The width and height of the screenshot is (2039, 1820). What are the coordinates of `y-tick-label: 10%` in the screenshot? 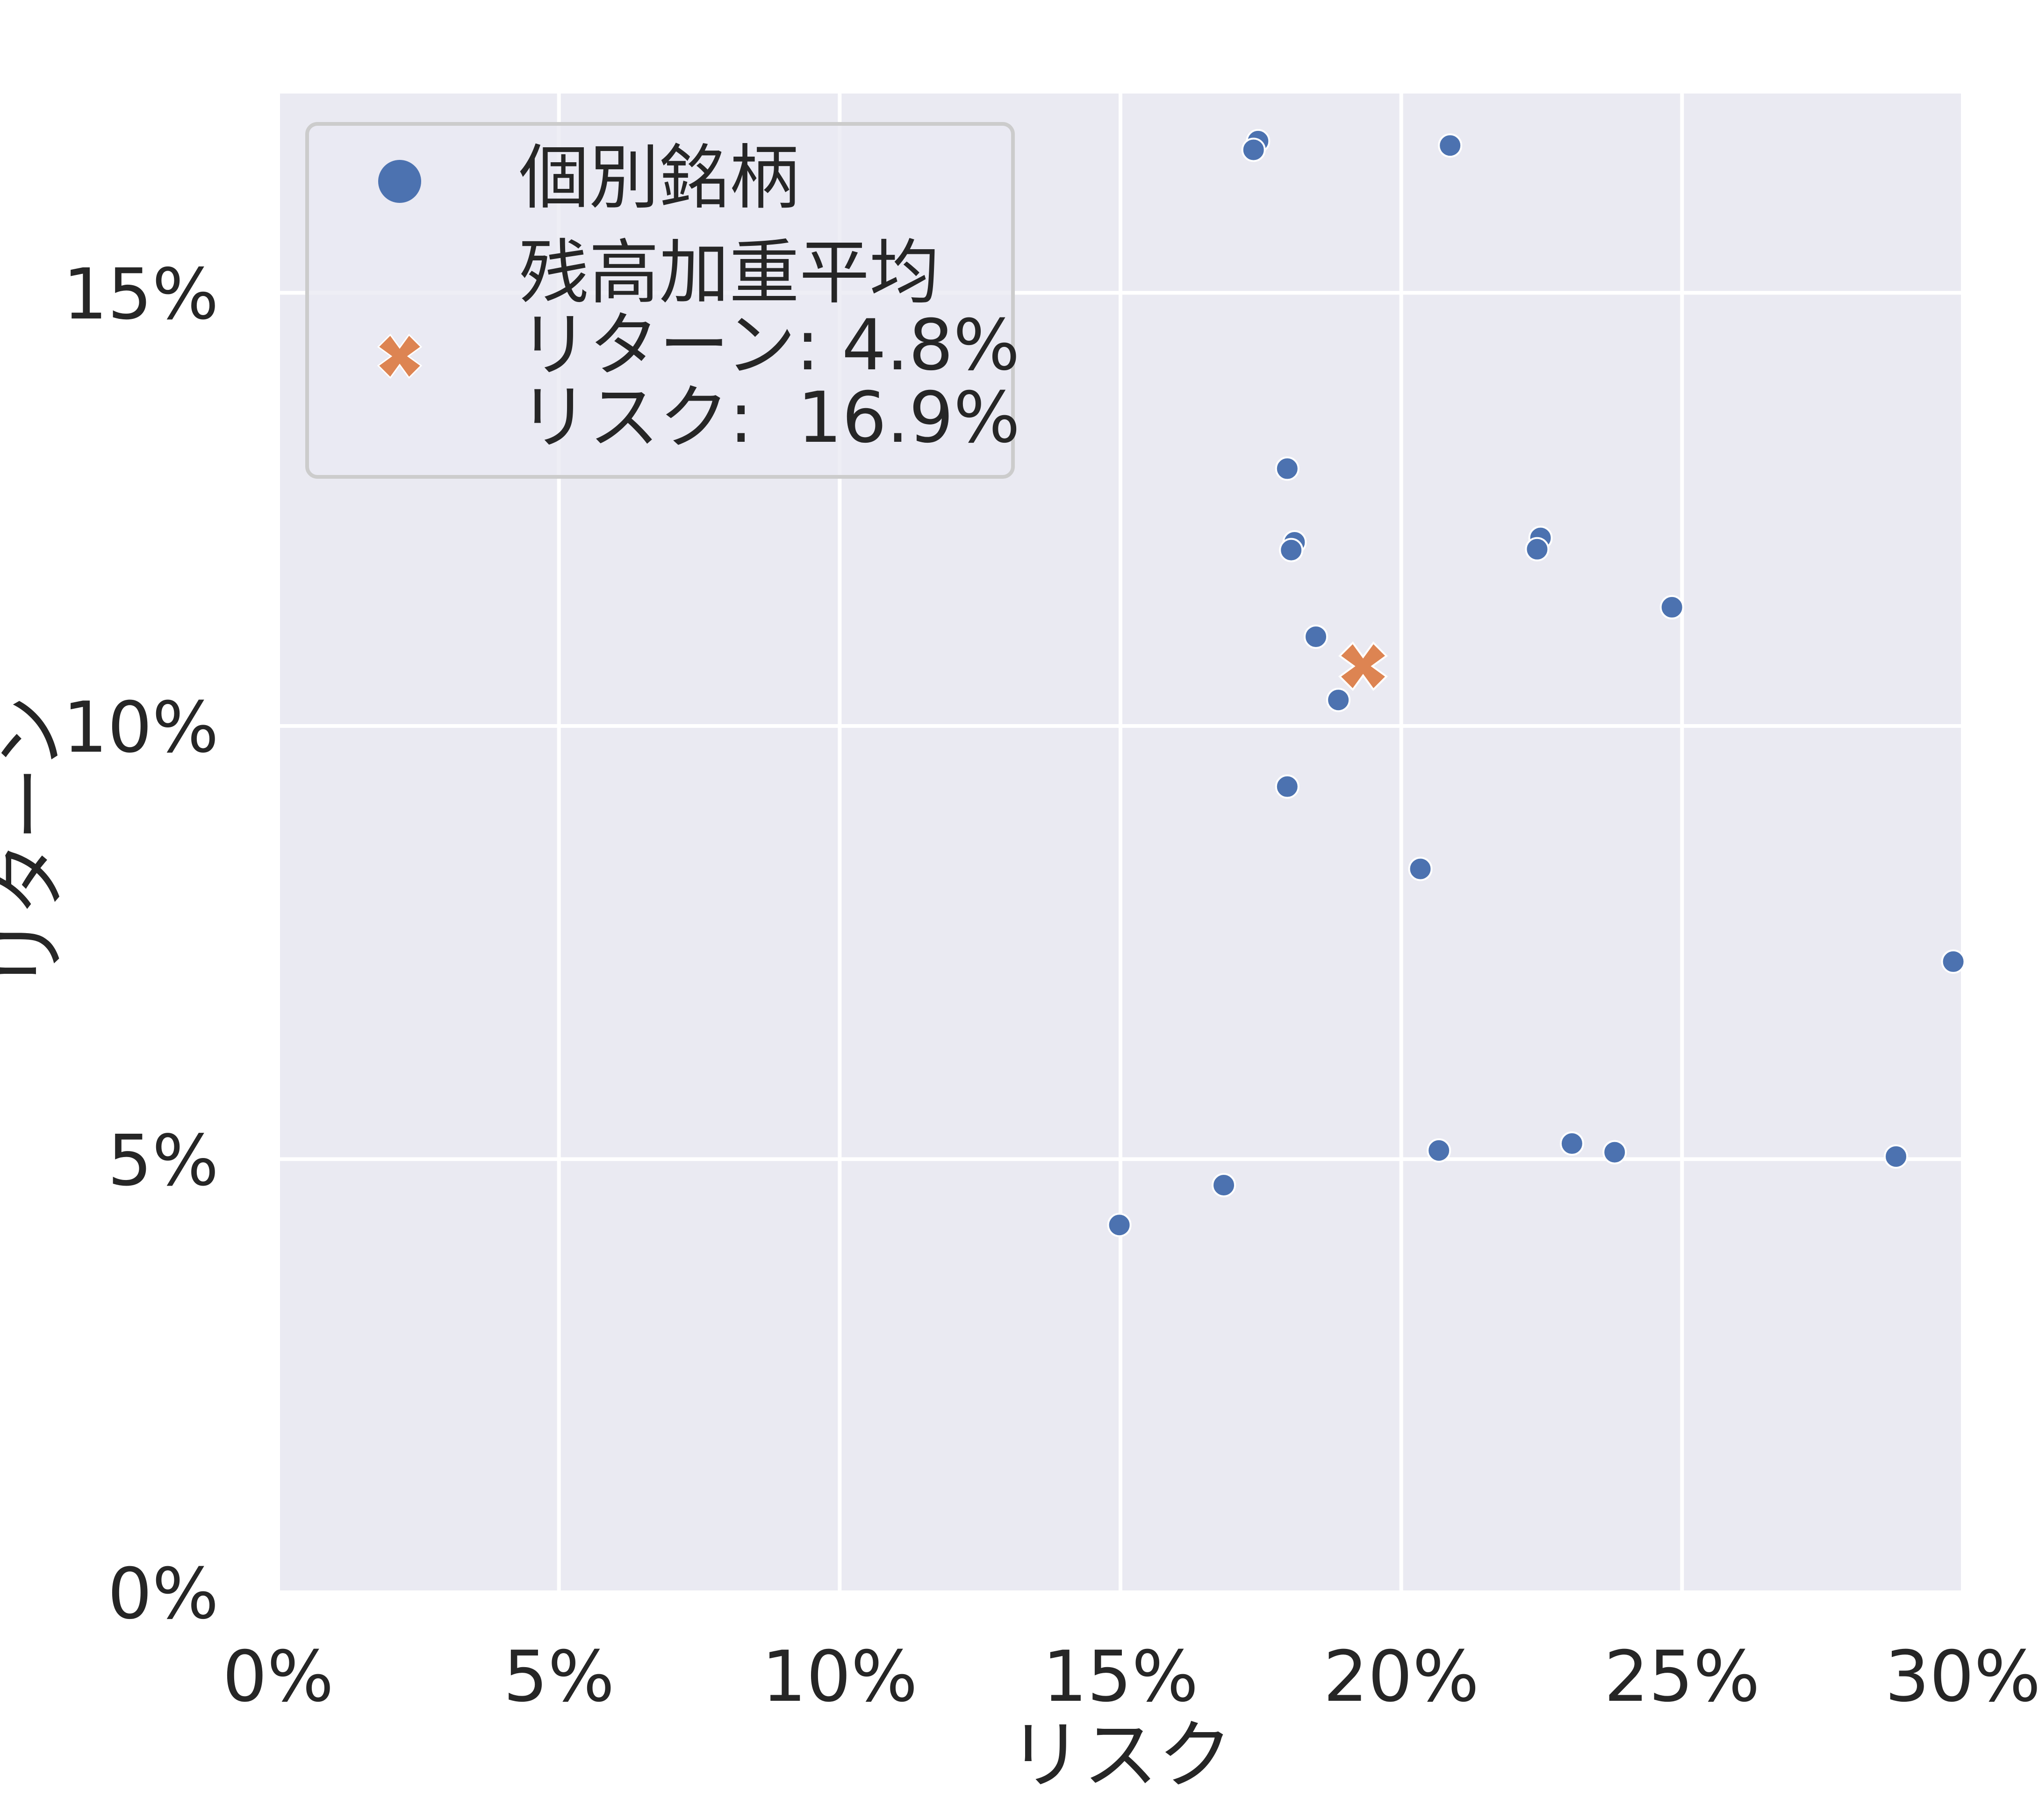 It's located at (141, 728).